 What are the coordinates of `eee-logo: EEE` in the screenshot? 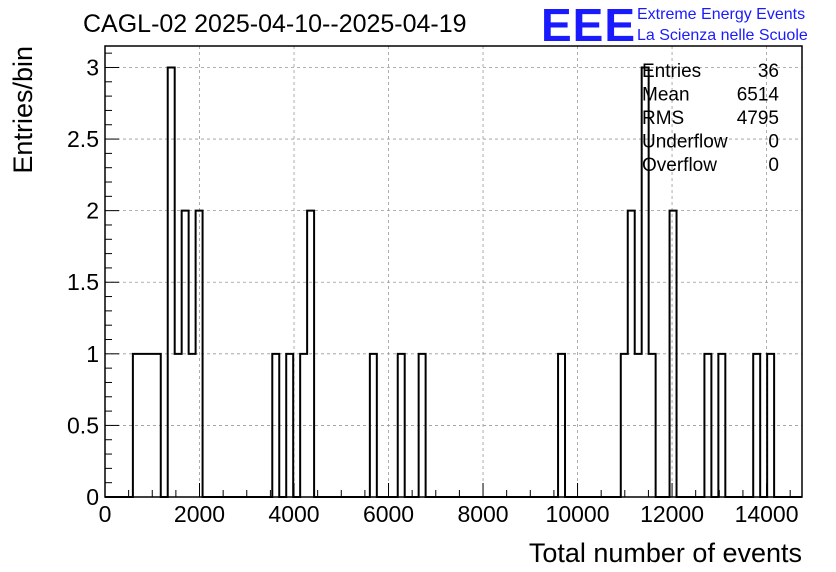 It's located at (588, 25).